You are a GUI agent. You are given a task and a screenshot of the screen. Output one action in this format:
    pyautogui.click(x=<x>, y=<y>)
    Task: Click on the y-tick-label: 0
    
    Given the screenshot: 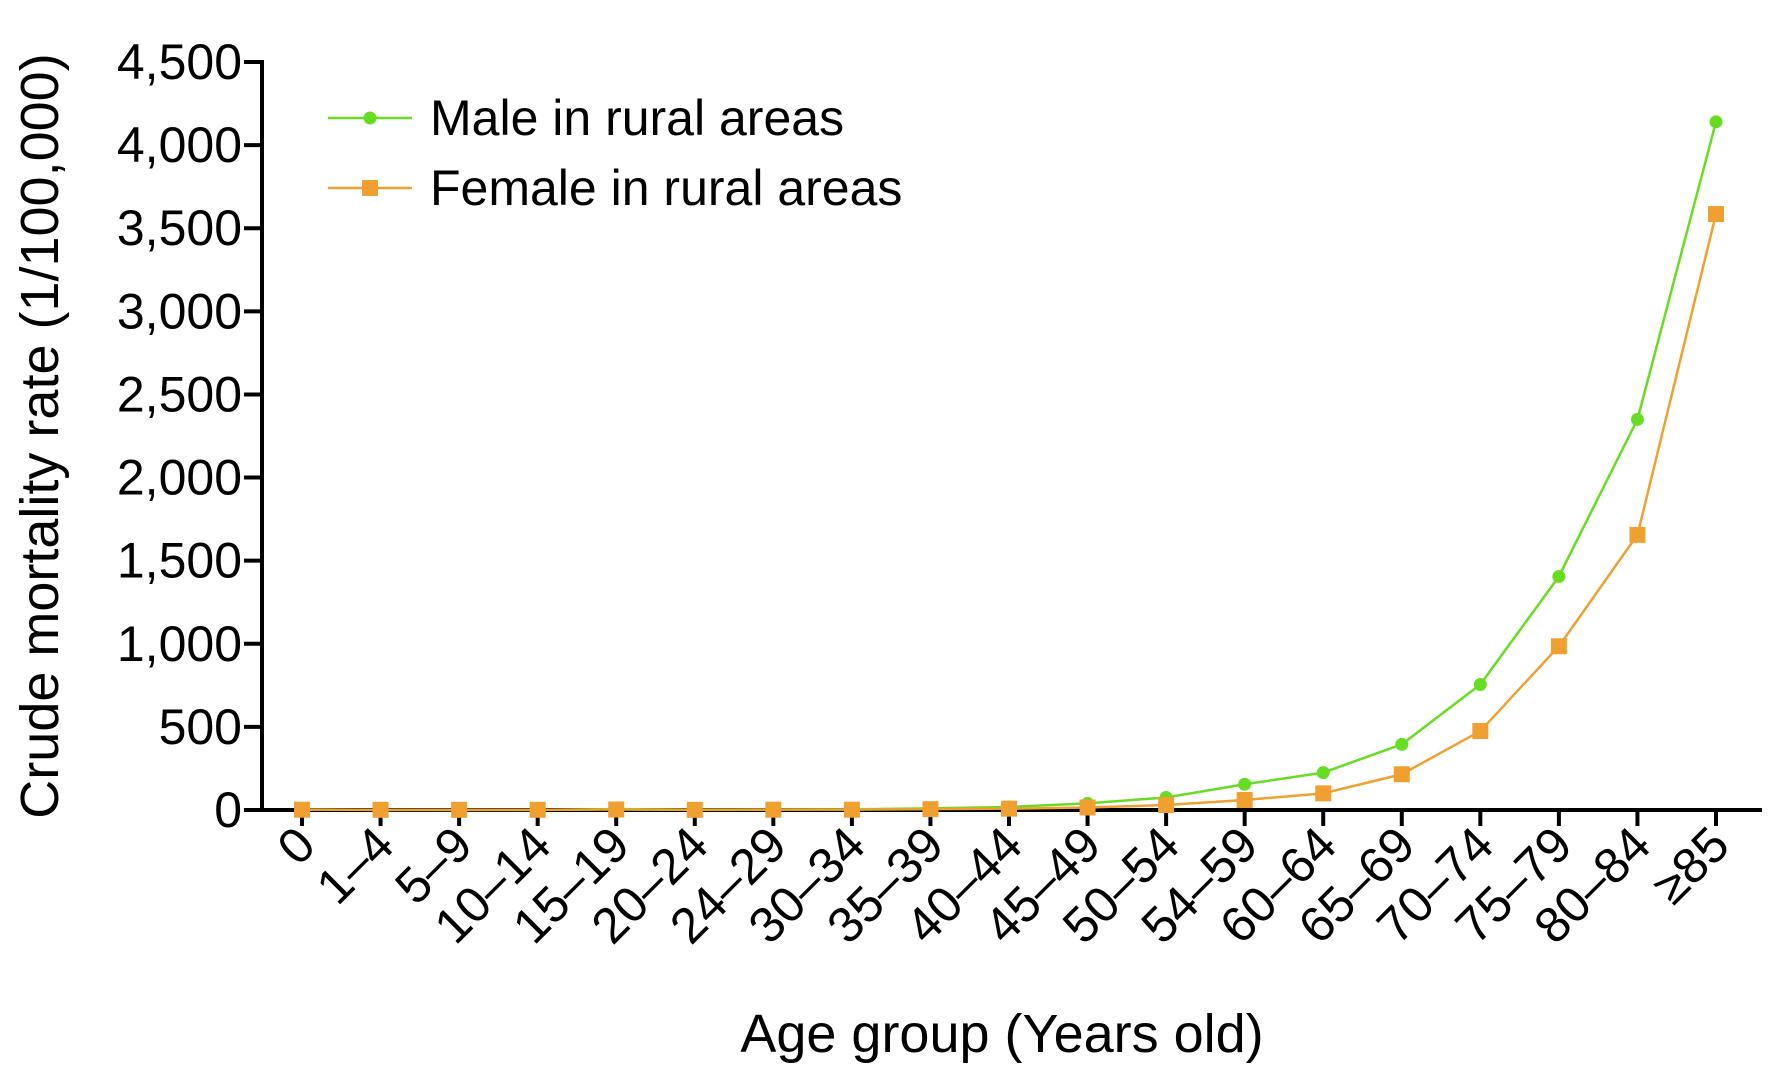 What is the action you would take?
    pyautogui.click(x=228, y=810)
    